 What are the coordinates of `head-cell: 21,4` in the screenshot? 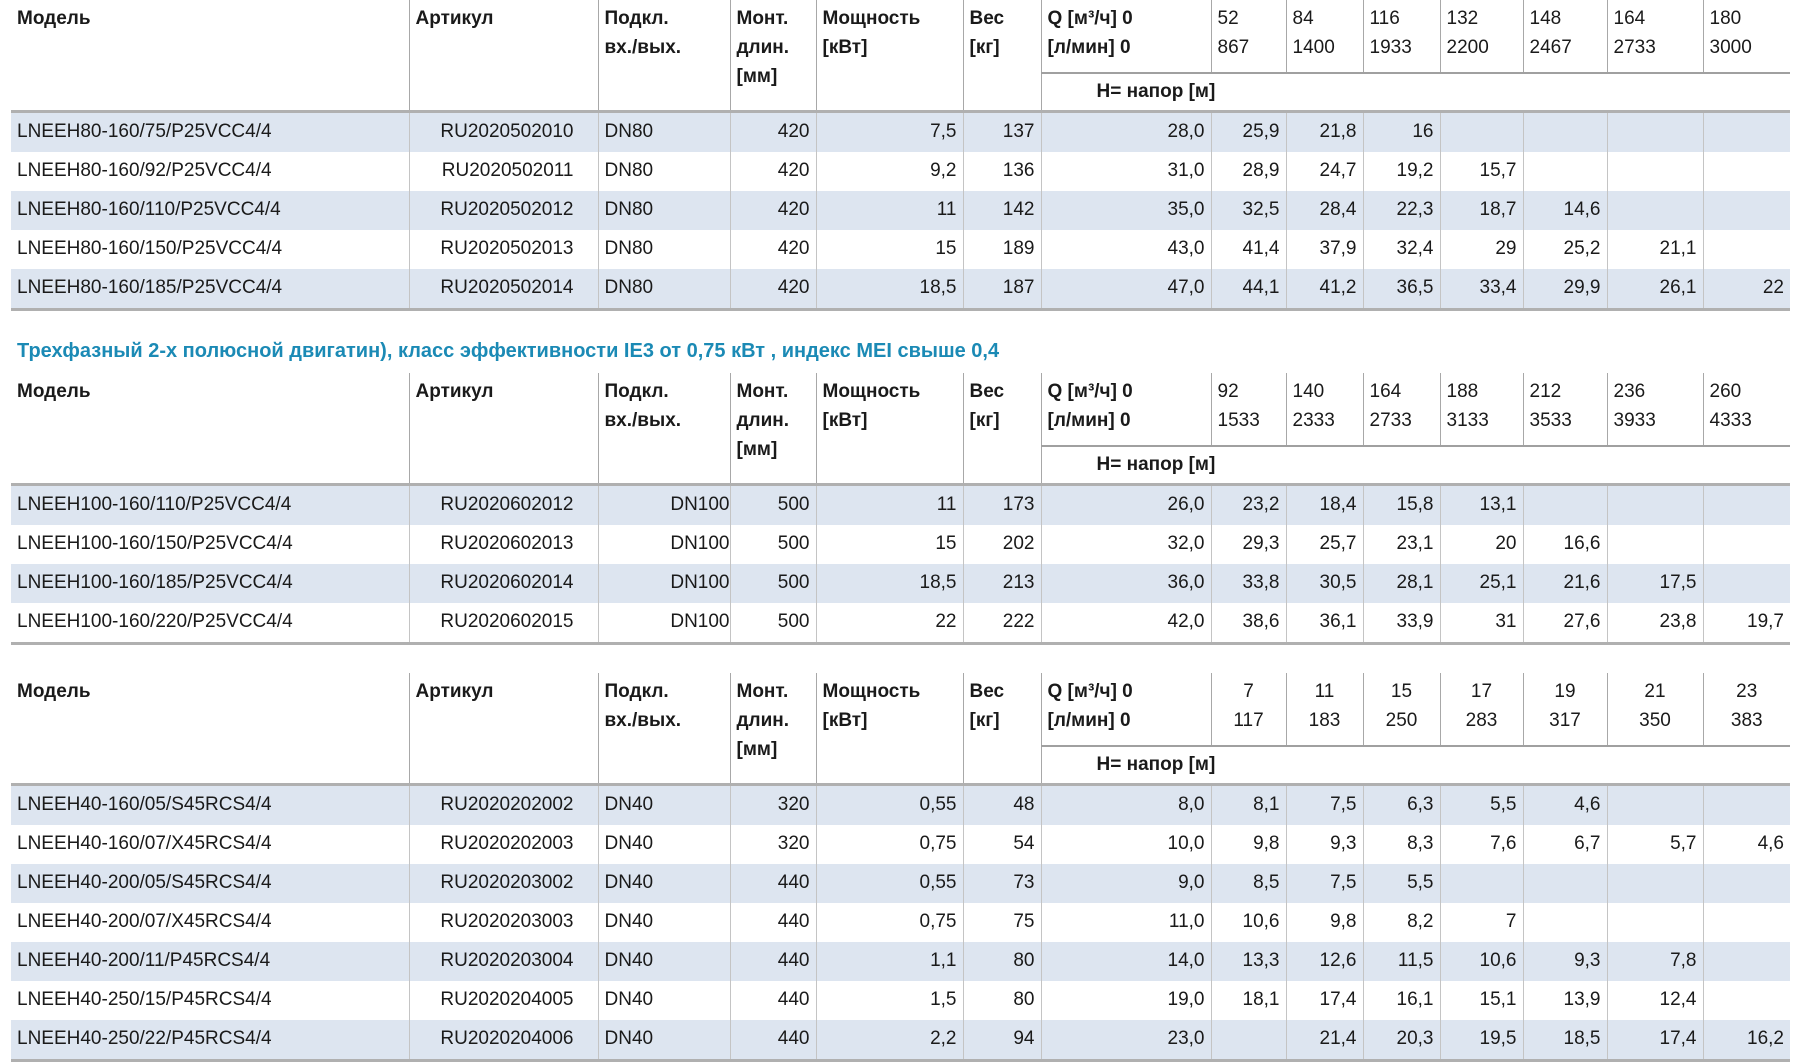 It's located at (1325, 1040).